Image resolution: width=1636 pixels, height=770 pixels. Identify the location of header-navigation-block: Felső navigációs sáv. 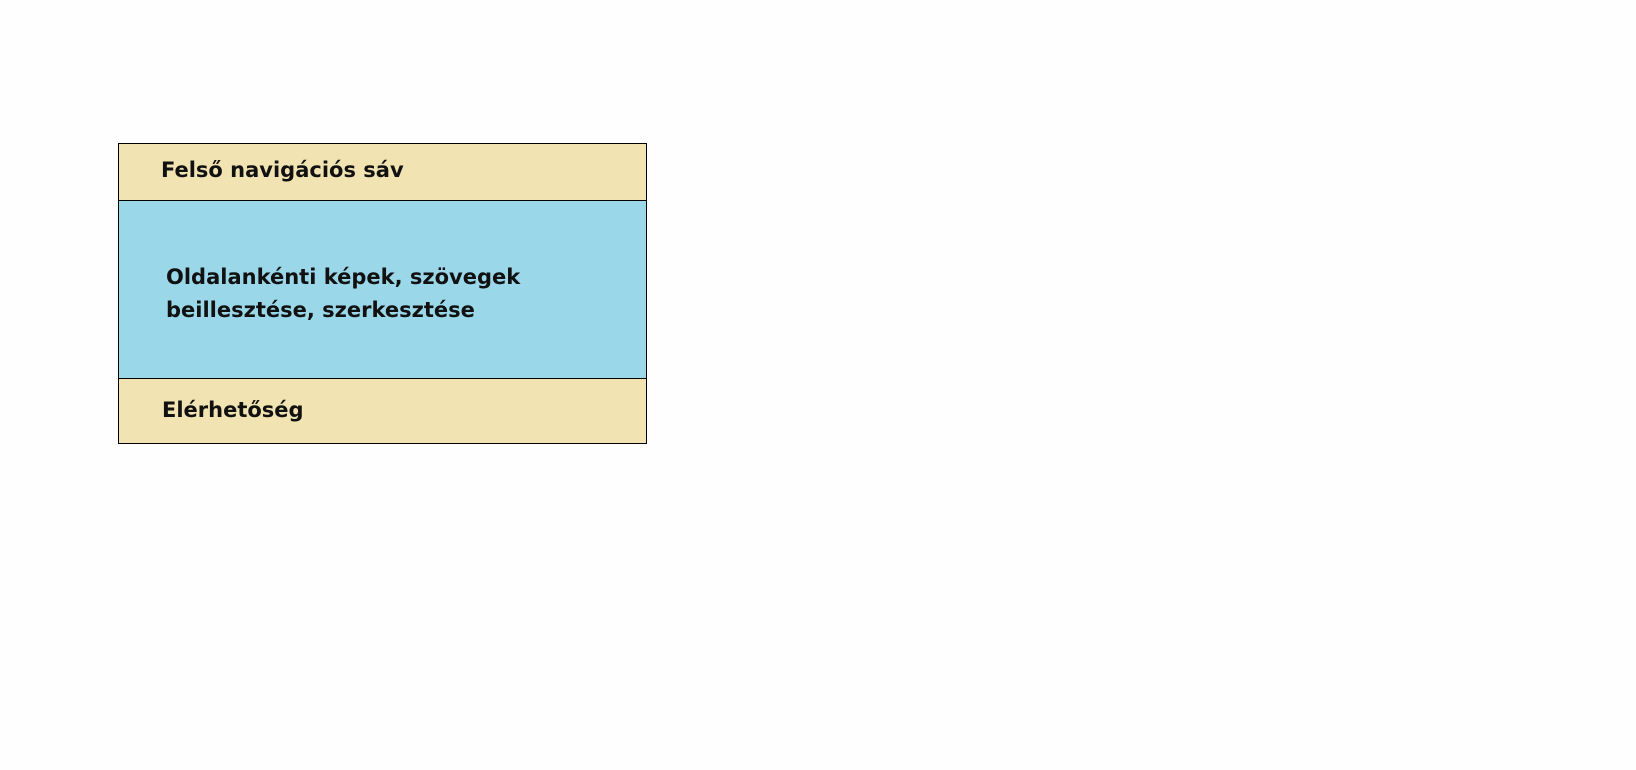
(382, 172).